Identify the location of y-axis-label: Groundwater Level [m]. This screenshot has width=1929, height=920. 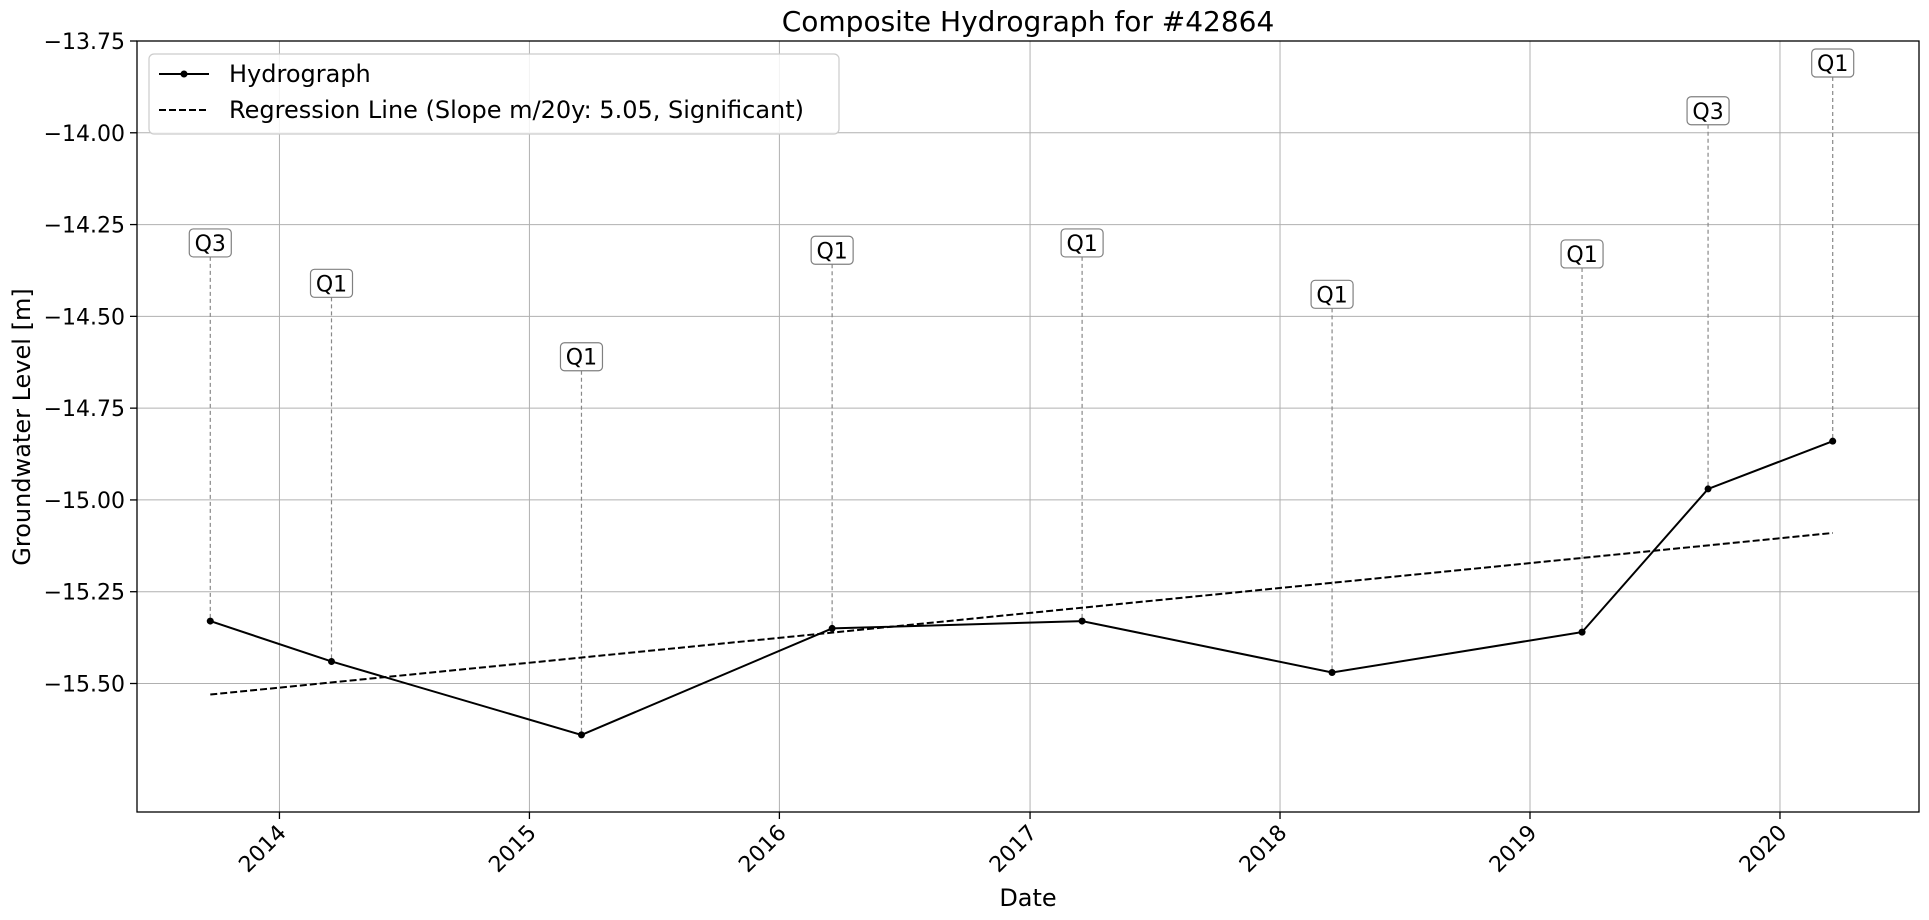
(22, 426).